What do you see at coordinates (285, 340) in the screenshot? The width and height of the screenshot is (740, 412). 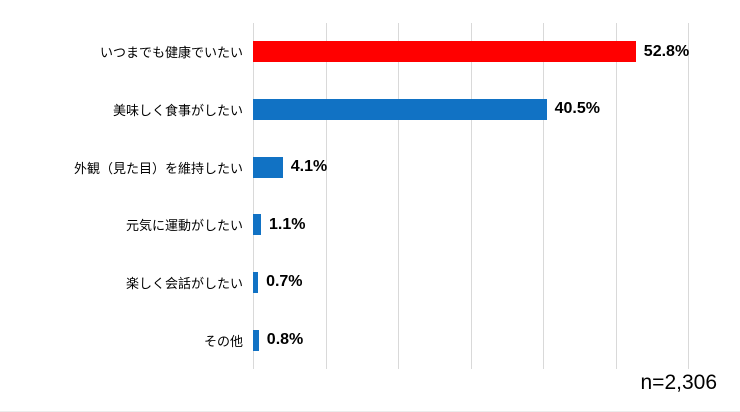 I see `value-label: 0.8%` at bounding box center [285, 340].